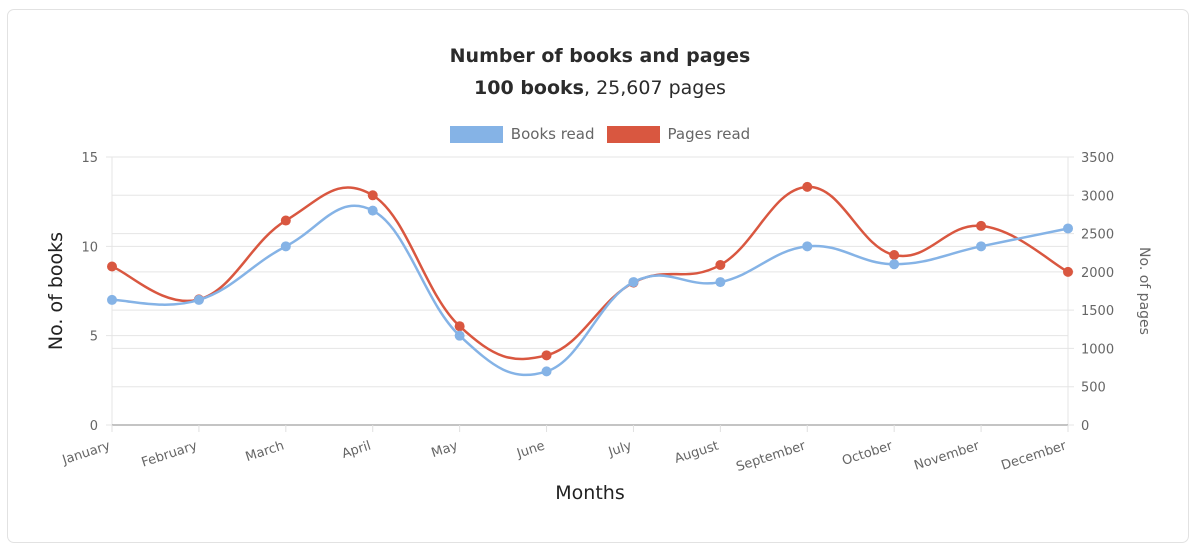 The image size is (1200, 554). I want to click on y-right-tick-label: 500, so click(1093, 388).